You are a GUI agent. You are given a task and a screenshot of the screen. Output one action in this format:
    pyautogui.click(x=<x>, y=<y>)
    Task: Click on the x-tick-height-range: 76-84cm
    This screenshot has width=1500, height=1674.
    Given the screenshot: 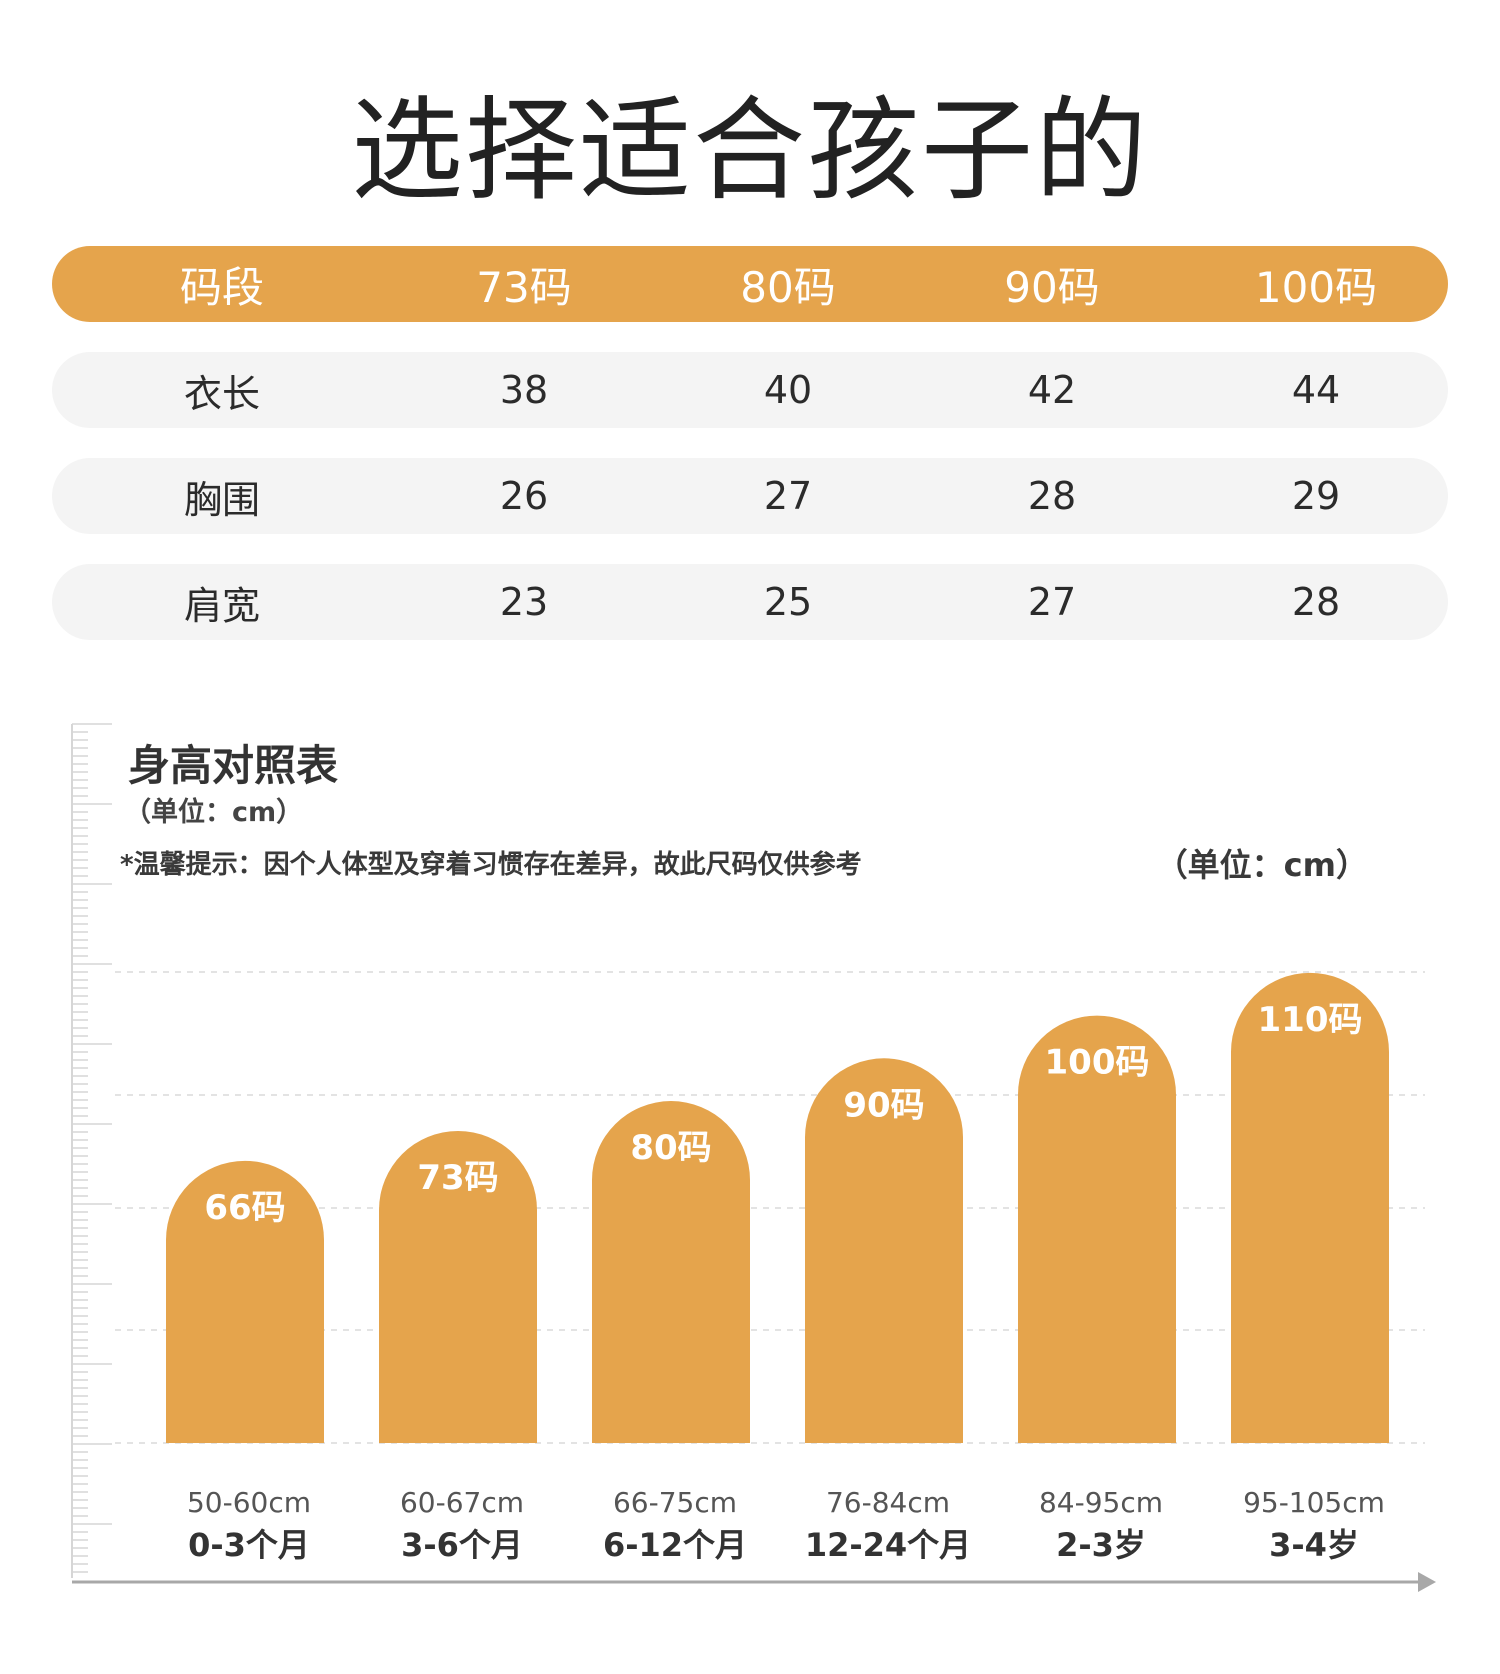 What is the action you would take?
    pyautogui.click(x=888, y=1502)
    